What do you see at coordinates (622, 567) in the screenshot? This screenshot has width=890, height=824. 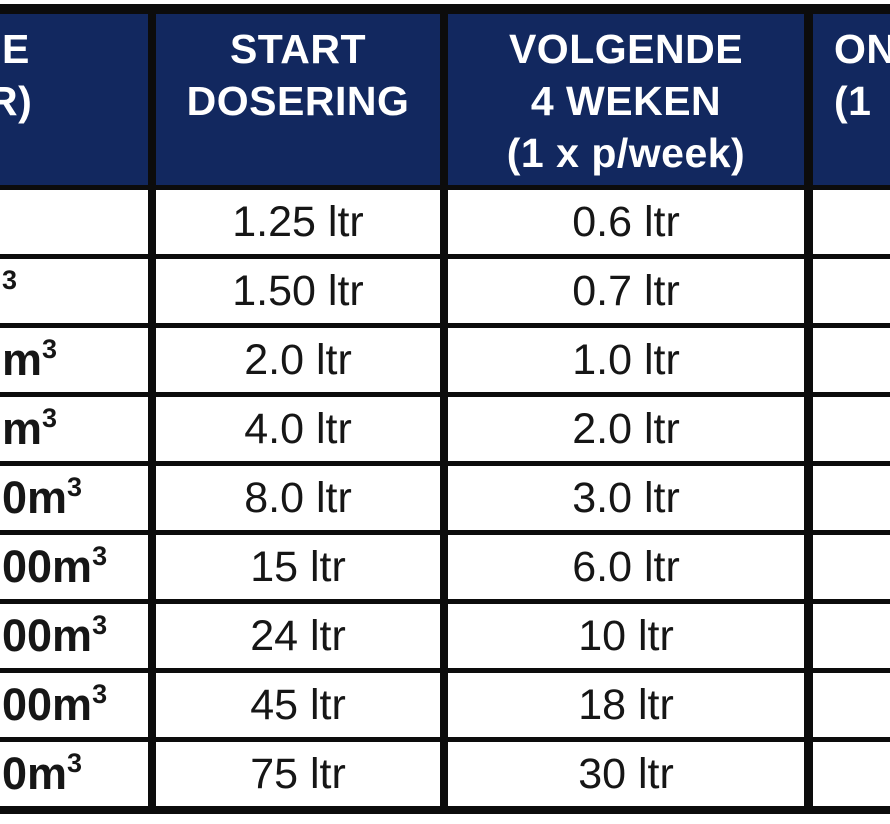 I see `weekly-dose-cell: 6.0 ltr` at bounding box center [622, 567].